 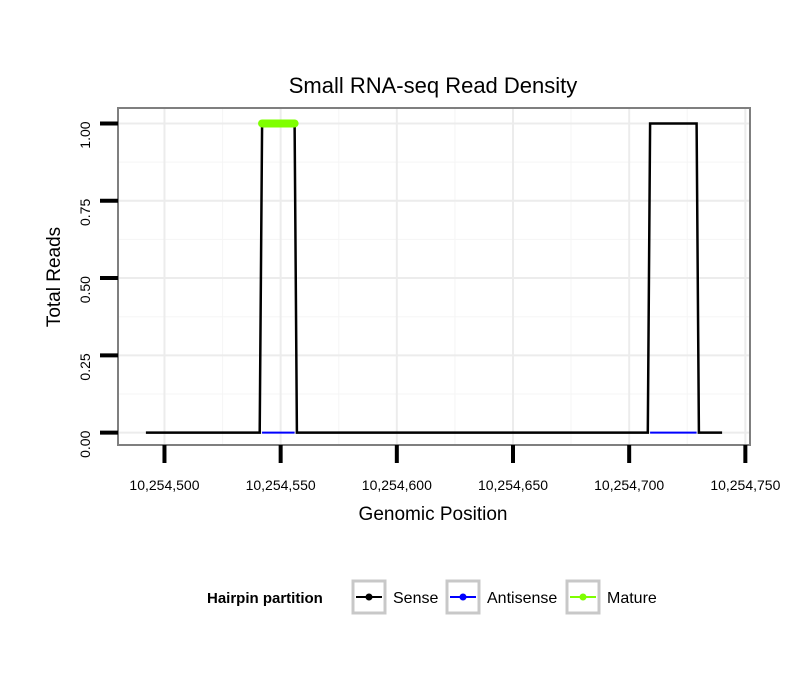 What do you see at coordinates (629, 485) in the screenshot?
I see `x-tick-label: 10,254,700` at bounding box center [629, 485].